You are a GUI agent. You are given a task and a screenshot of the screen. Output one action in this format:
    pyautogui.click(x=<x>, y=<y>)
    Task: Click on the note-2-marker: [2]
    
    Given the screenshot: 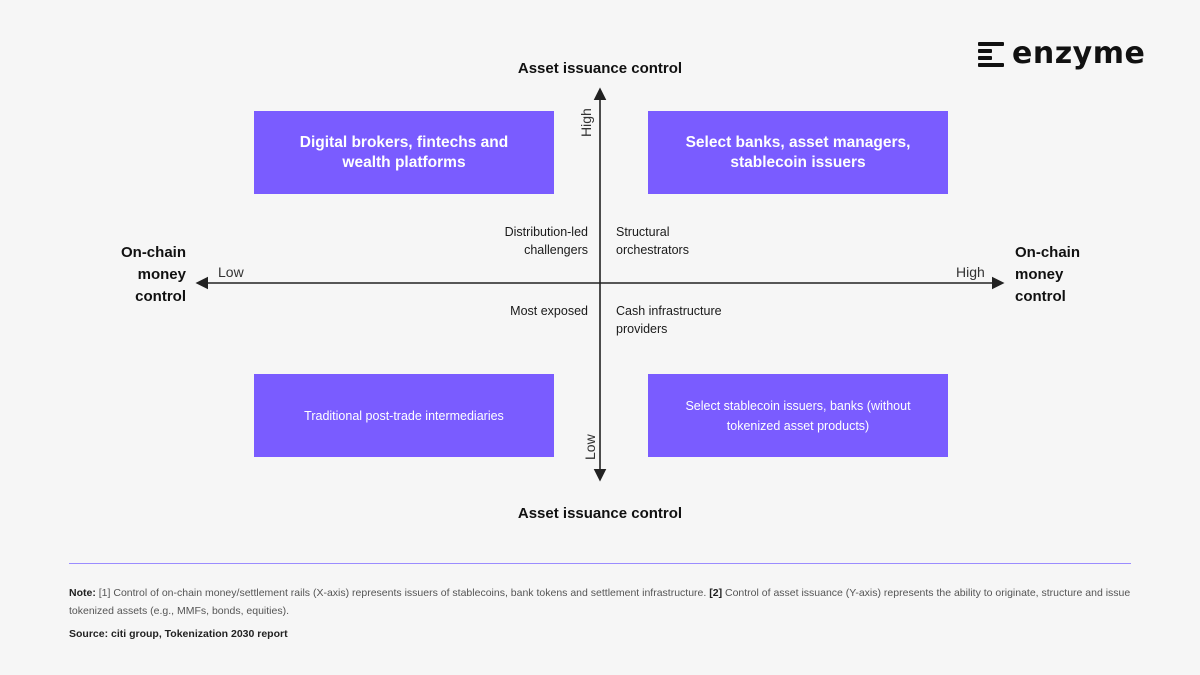 What is the action you would take?
    pyautogui.click(x=716, y=593)
    